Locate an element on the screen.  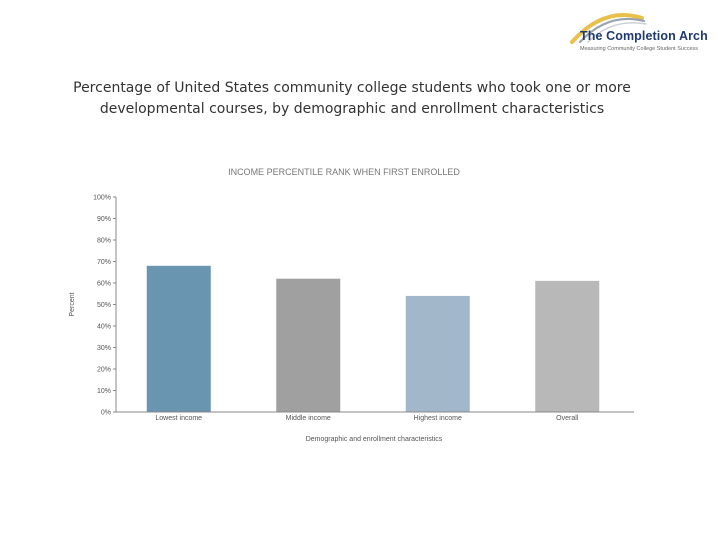
y-tick-label: 0% is located at coordinates (106, 413).